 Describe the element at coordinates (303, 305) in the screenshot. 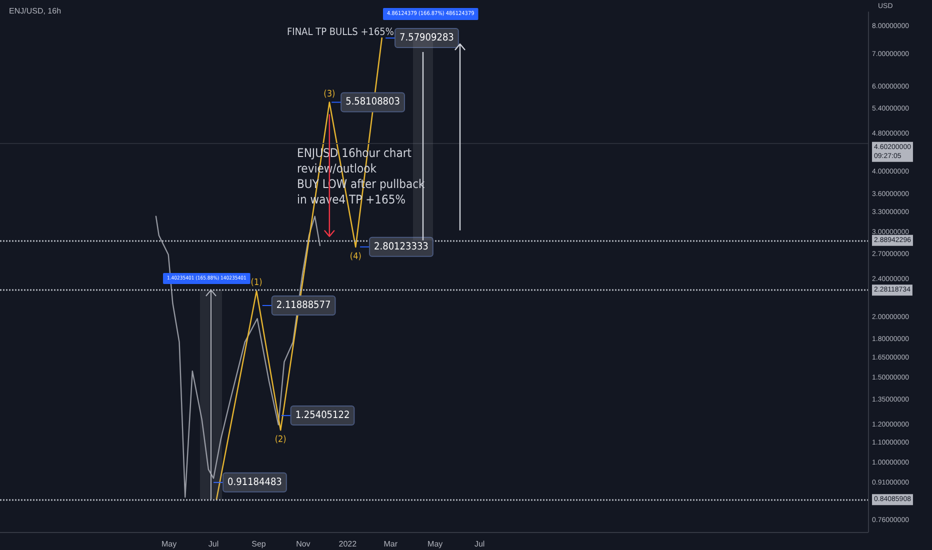

I see `annotation: 2.11888577` at that location.